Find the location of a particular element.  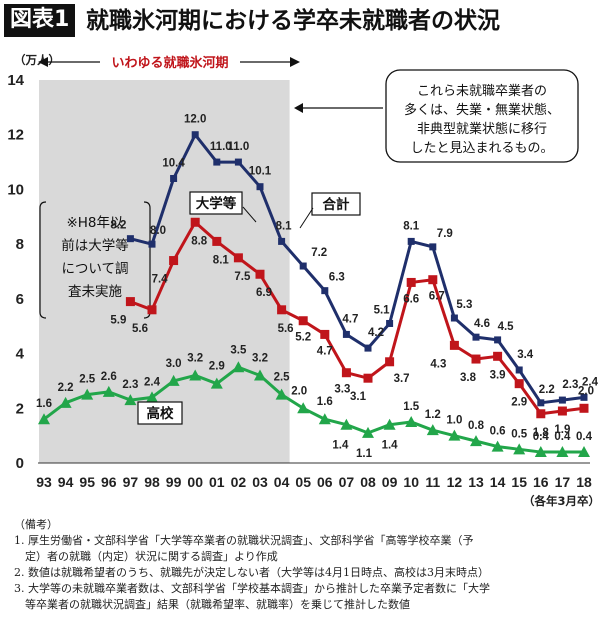

data-label: 6.7 is located at coordinates (437, 297).